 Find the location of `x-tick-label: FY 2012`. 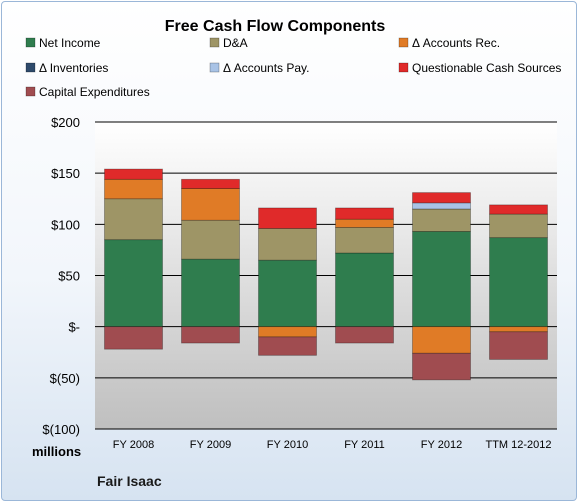

x-tick-label: FY 2012 is located at coordinates (441, 445).